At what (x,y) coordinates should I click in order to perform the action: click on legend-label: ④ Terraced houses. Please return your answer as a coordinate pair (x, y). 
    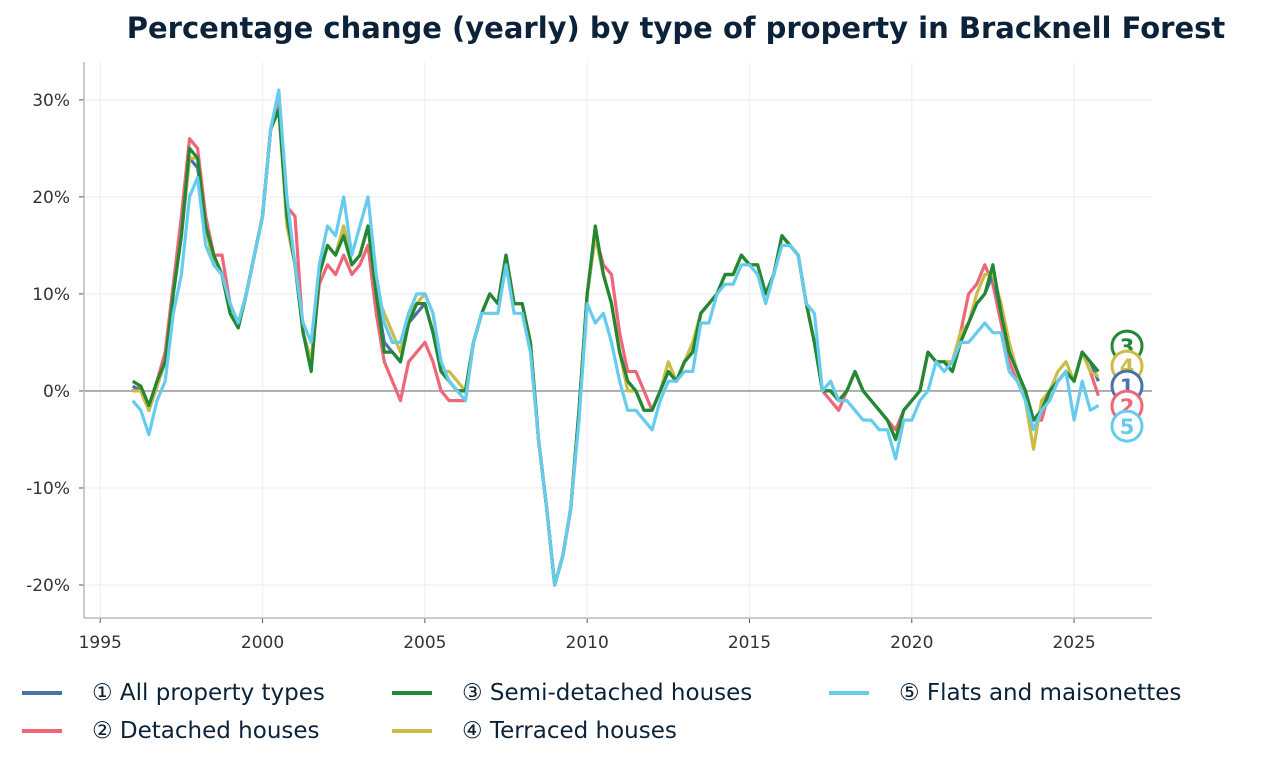
    Looking at the image, I should click on (569, 731).